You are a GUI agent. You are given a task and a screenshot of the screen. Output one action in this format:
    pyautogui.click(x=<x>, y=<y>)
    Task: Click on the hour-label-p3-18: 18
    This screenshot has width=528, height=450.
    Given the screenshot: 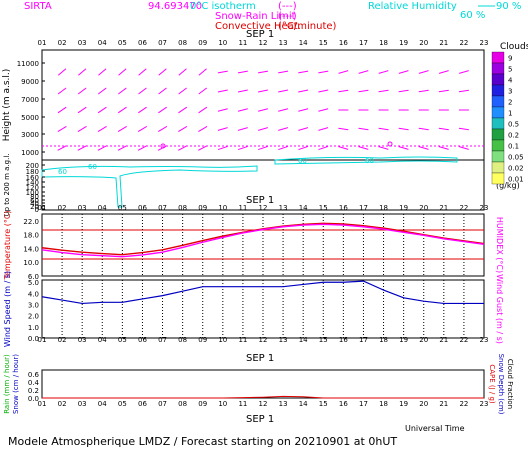 What is the action you would take?
    pyautogui.click(x=383, y=340)
    